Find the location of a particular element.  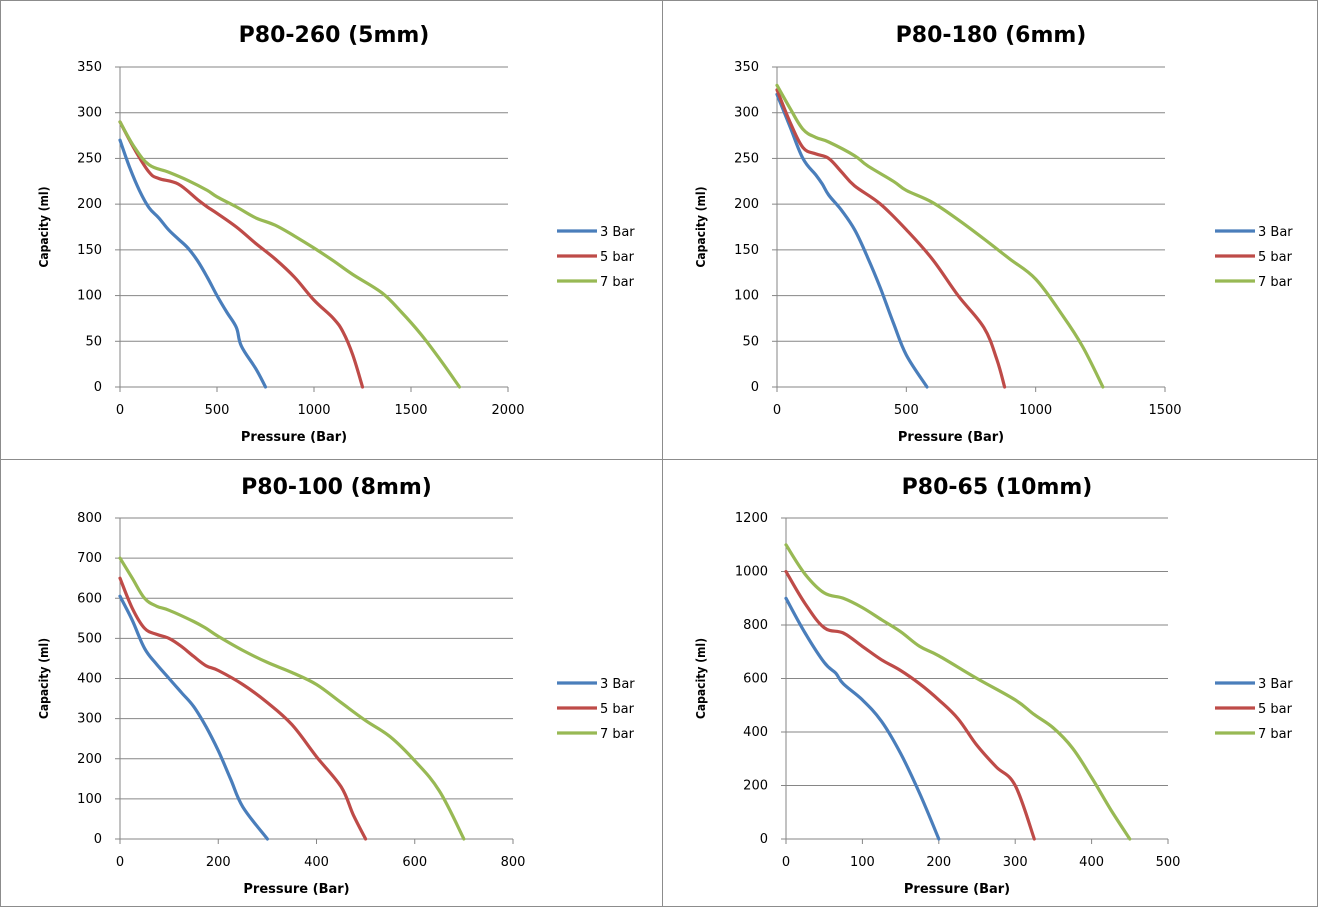

chart-title: P80-260 (5mm) is located at coordinates (334, 35).